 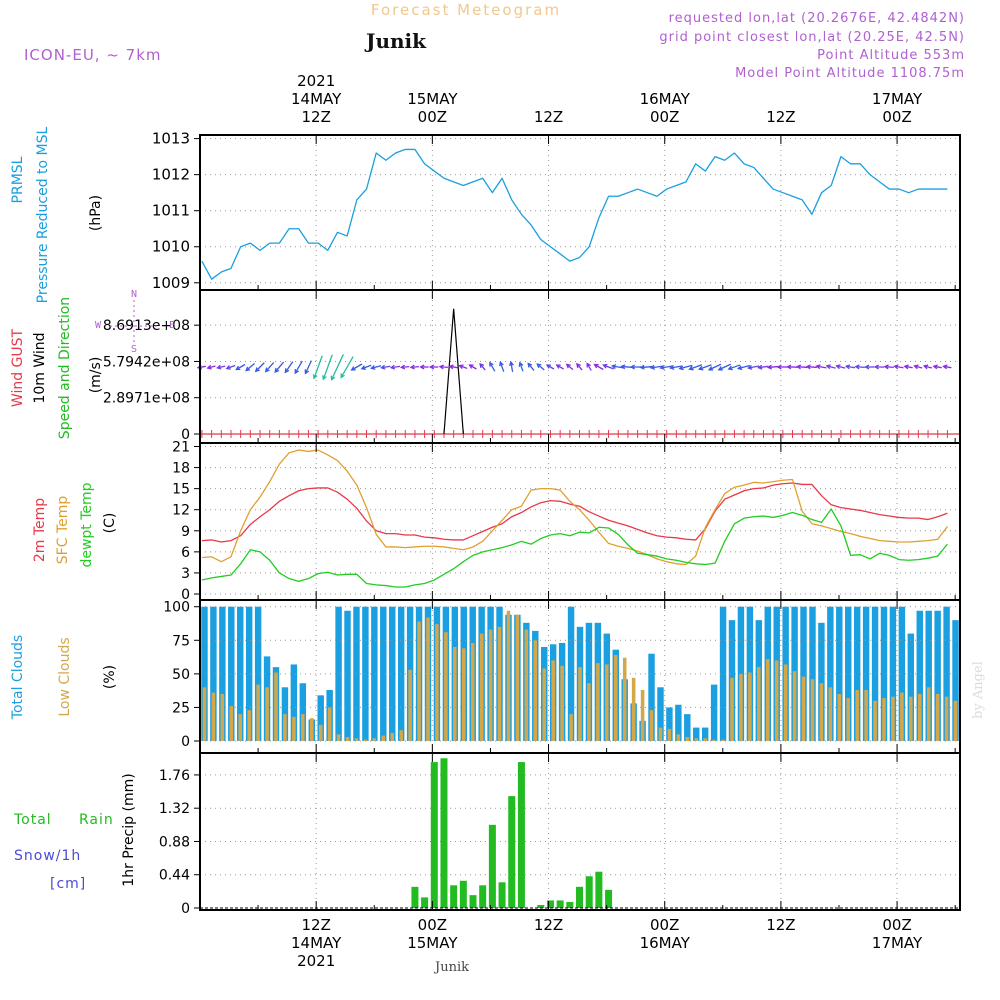 What do you see at coordinates (185, 909) in the screenshot?
I see `precip-axis-tick-label: 0` at bounding box center [185, 909].